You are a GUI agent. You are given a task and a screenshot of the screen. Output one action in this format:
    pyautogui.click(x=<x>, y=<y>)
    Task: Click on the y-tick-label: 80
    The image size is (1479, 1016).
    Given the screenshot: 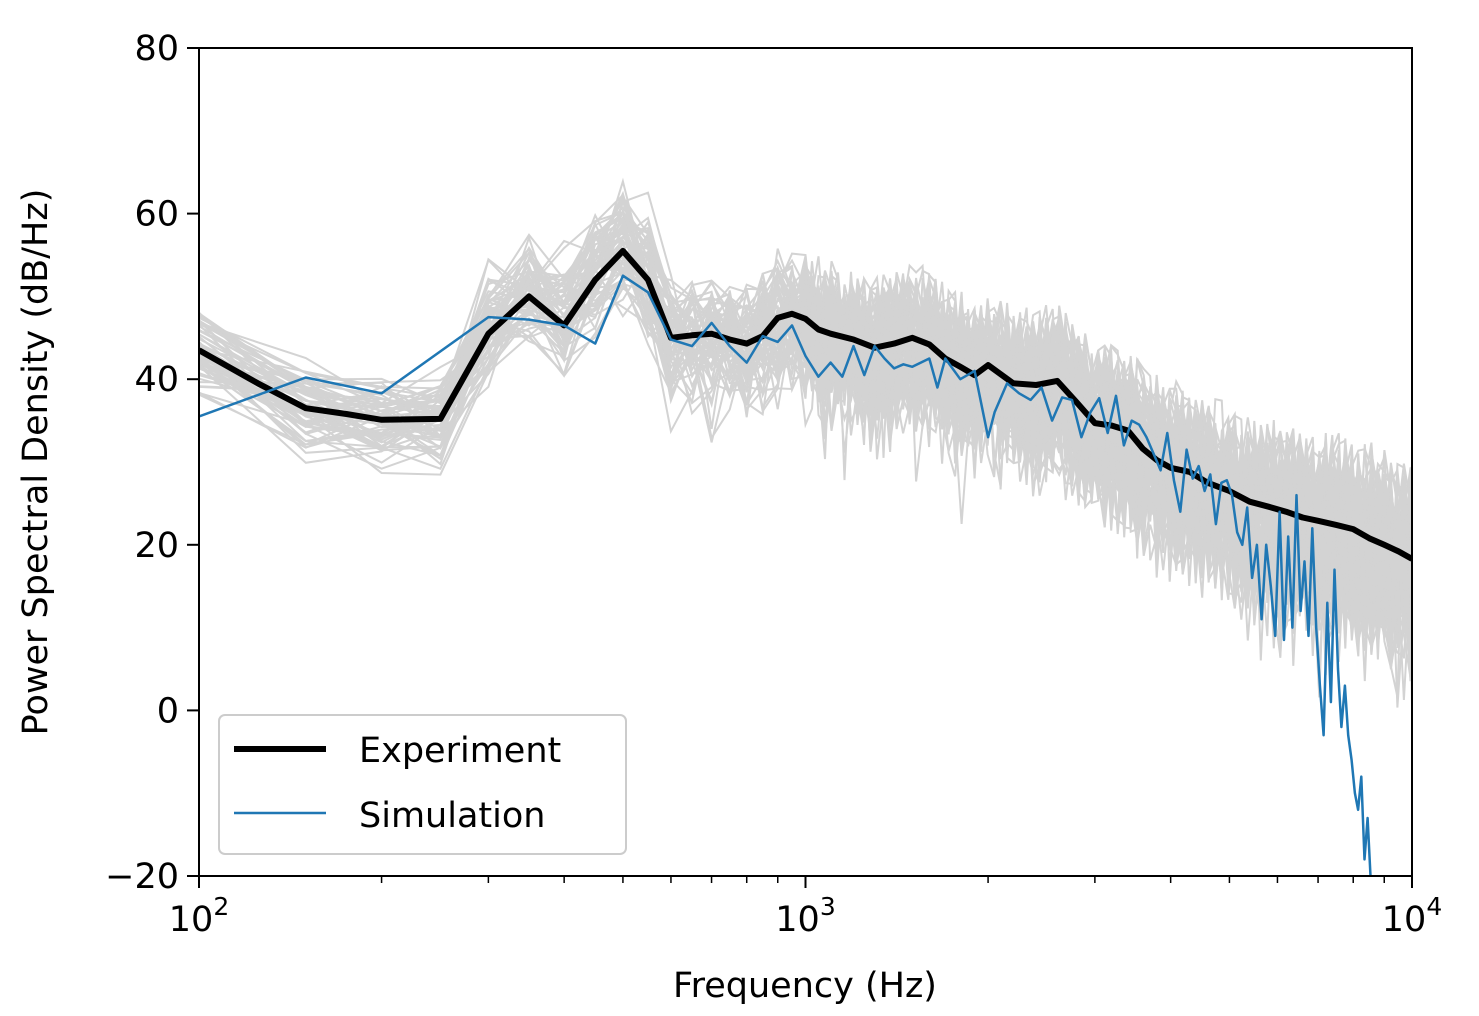 What is the action you would take?
    pyautogui.click(x=156, y=49)
    